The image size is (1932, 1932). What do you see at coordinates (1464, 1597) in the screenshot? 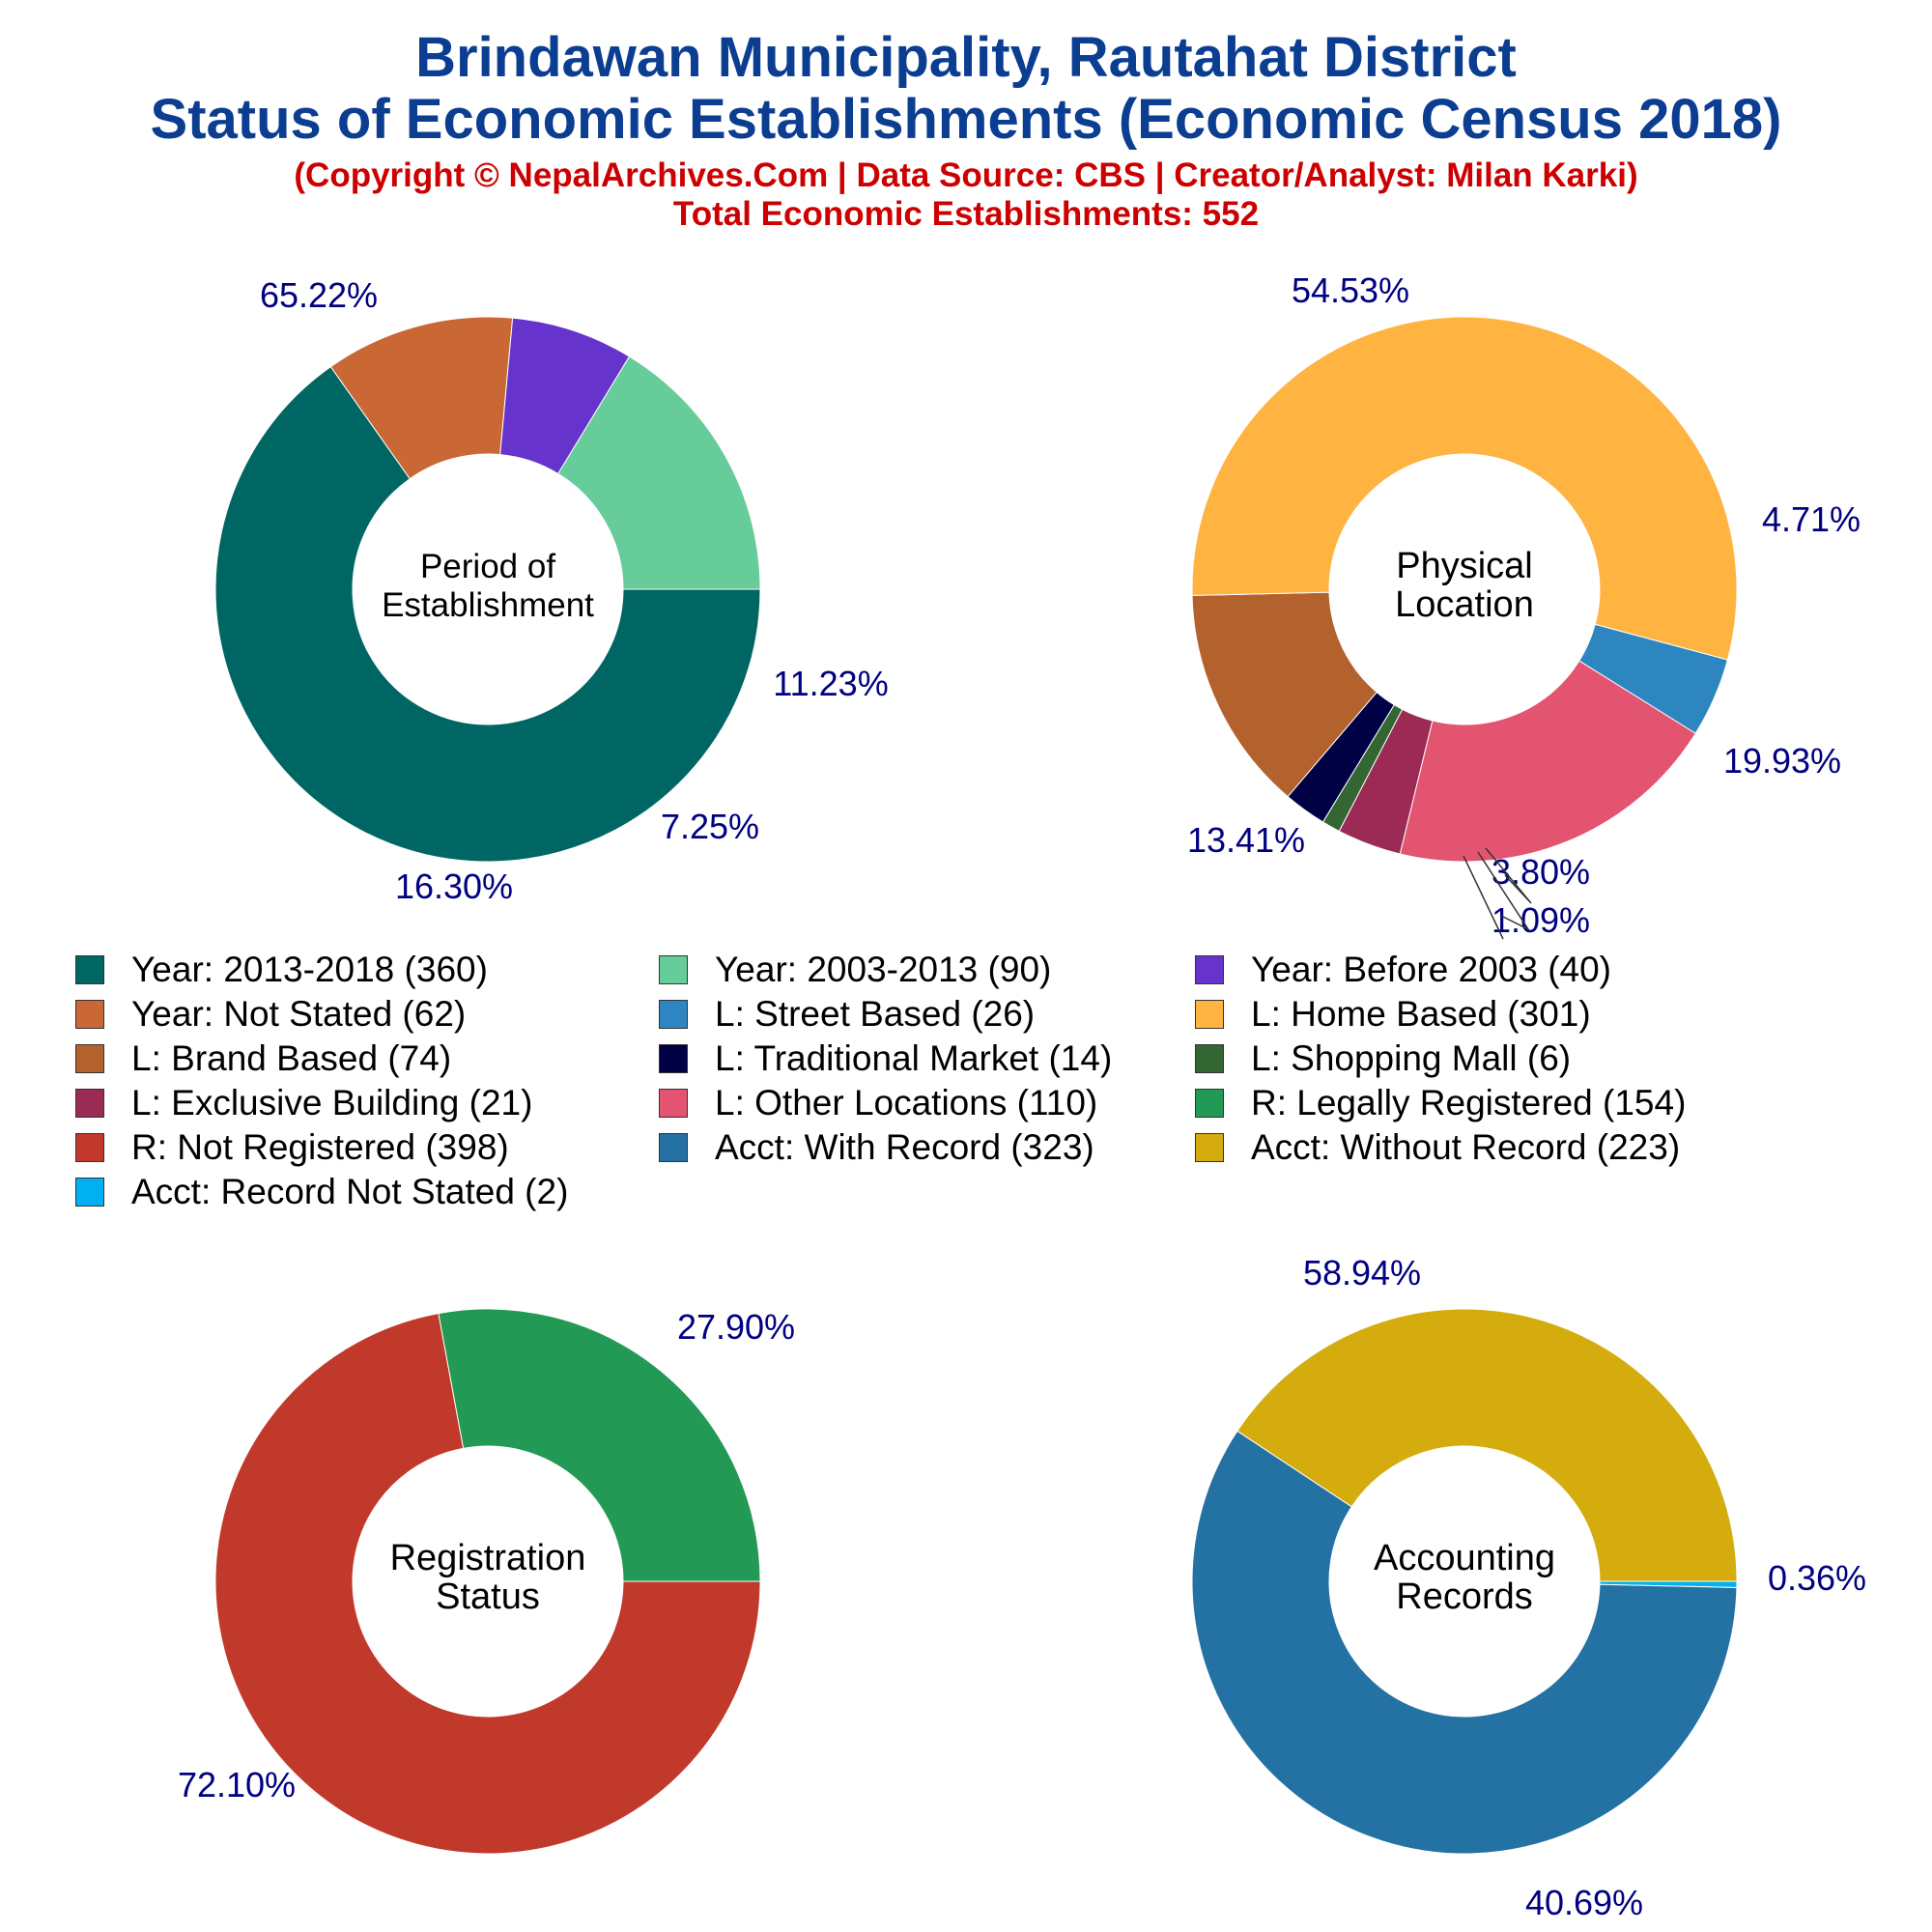
I see `center-label-4-line2: Records` at bounding box center [1464, 1597].